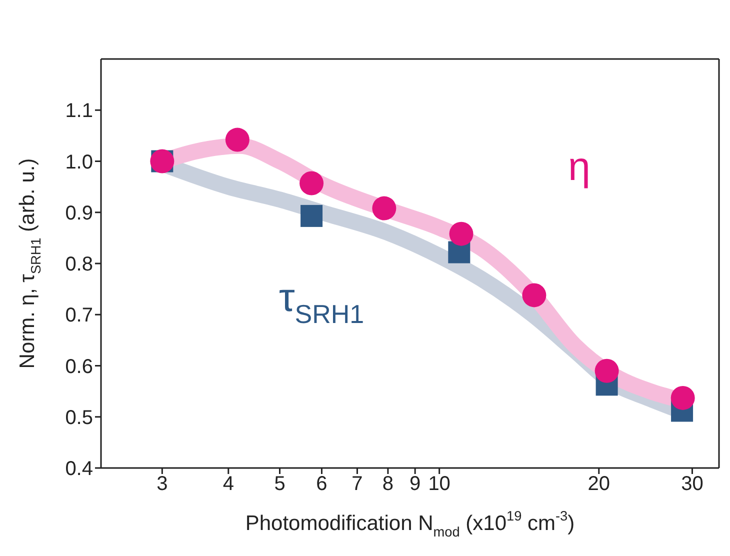 This screenshot has height=556, width=730. What do you see at coordinates (599, 484) in the screenshot?
I see `x-tick-label: 20` at bounding box center [599, 484].